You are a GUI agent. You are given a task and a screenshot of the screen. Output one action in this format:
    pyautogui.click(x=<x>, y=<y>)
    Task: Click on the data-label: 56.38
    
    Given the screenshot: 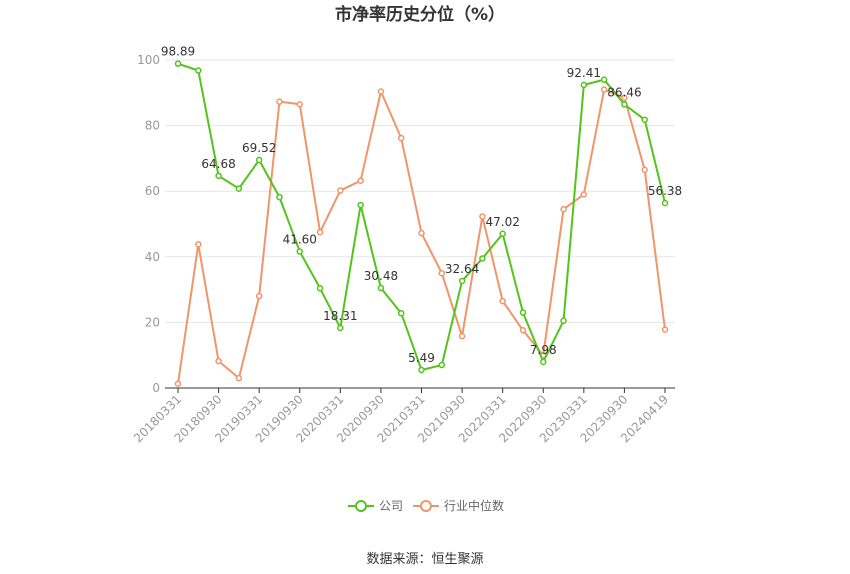 What is the action you would take?
    pyautogui.click(x=665, y=191)
    